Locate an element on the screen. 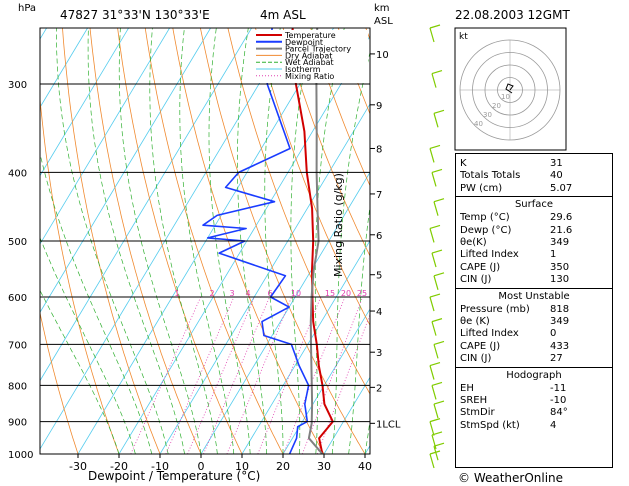 Image resolution: width=629 pixels, height=486 pixels. index-surface-value: 350 is located at coordinates (560, 267).